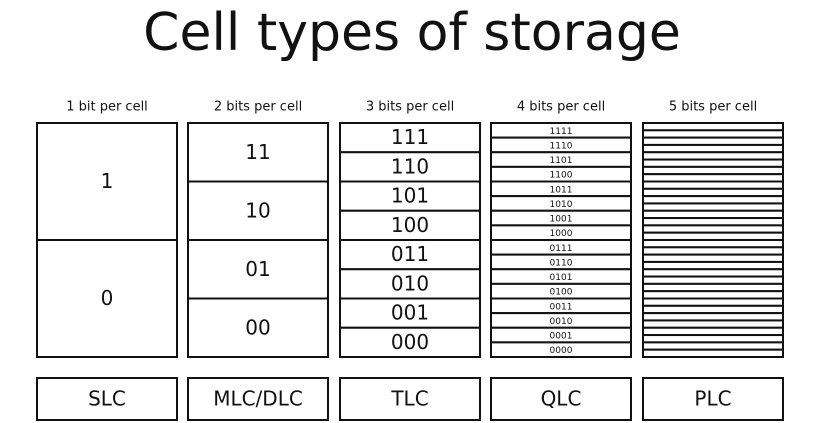 The image size is (824, 423). Describe the element at coordinates (561, 107) in the screenshot. I see `column-header: 4 bits per cell` at that location.